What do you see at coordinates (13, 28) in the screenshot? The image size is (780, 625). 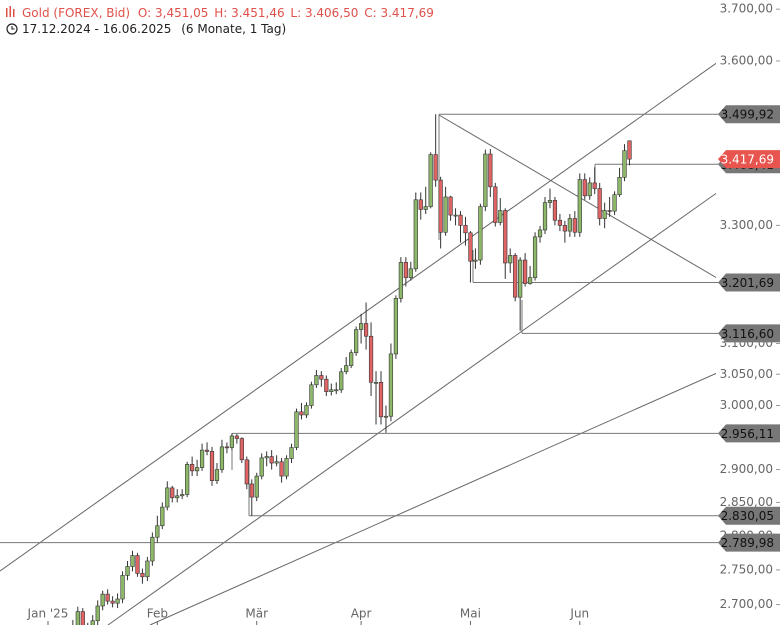 I see `clock-hand` at bounding box center [13, 28].